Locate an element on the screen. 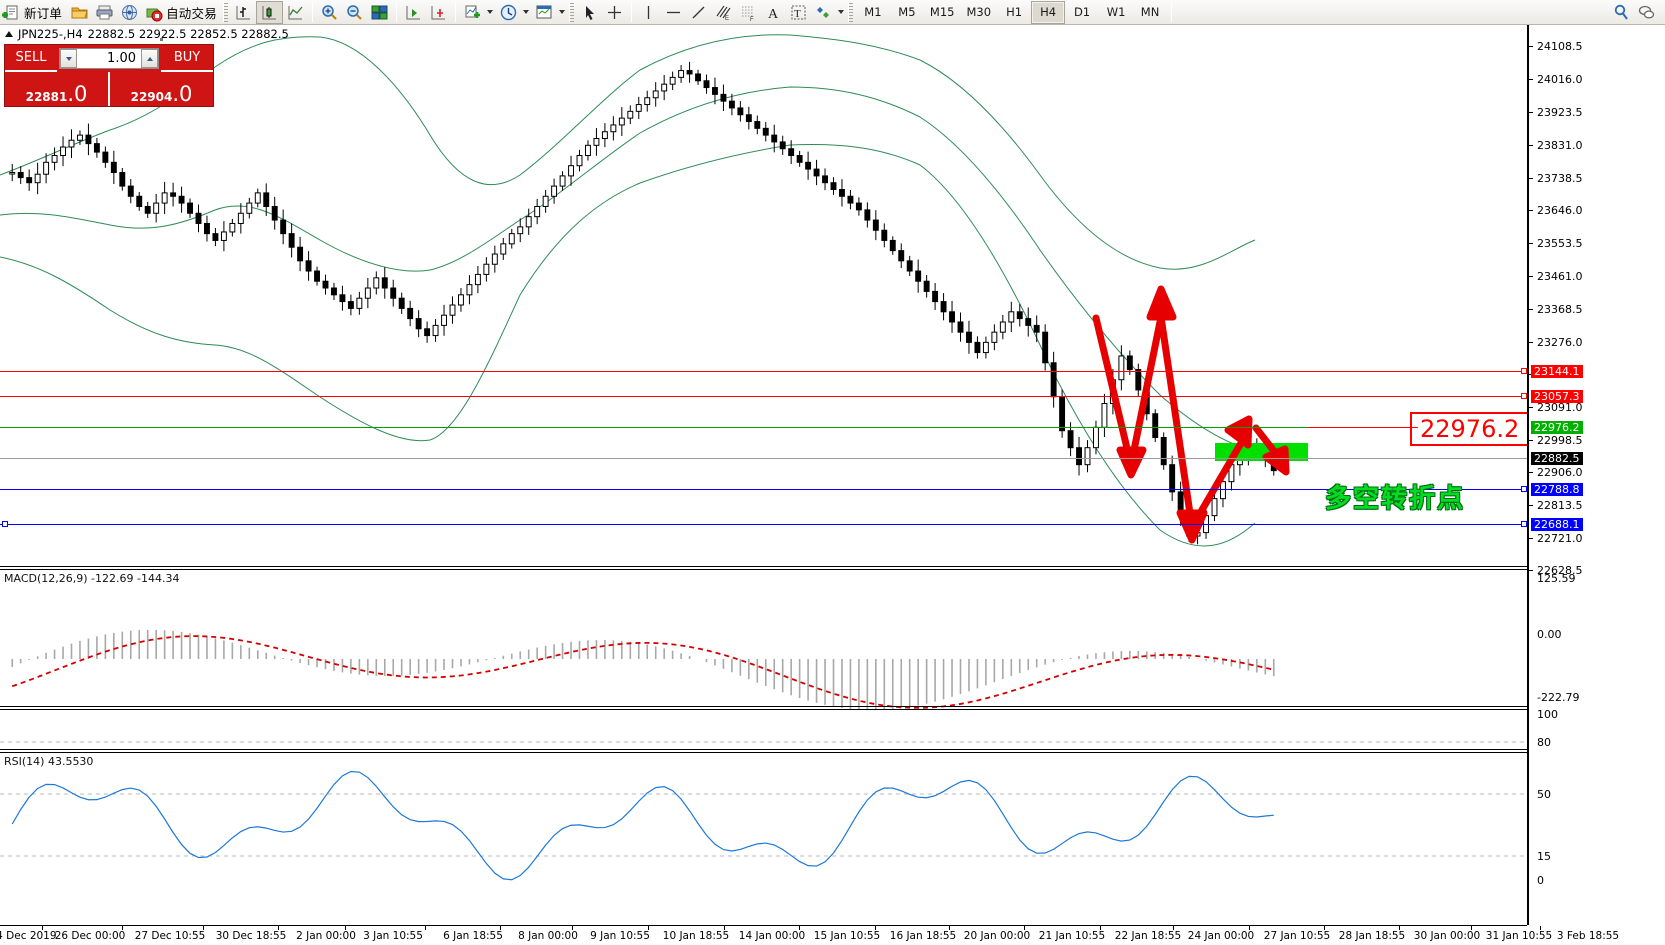  indicators-button is located at coordinates (478, 12).